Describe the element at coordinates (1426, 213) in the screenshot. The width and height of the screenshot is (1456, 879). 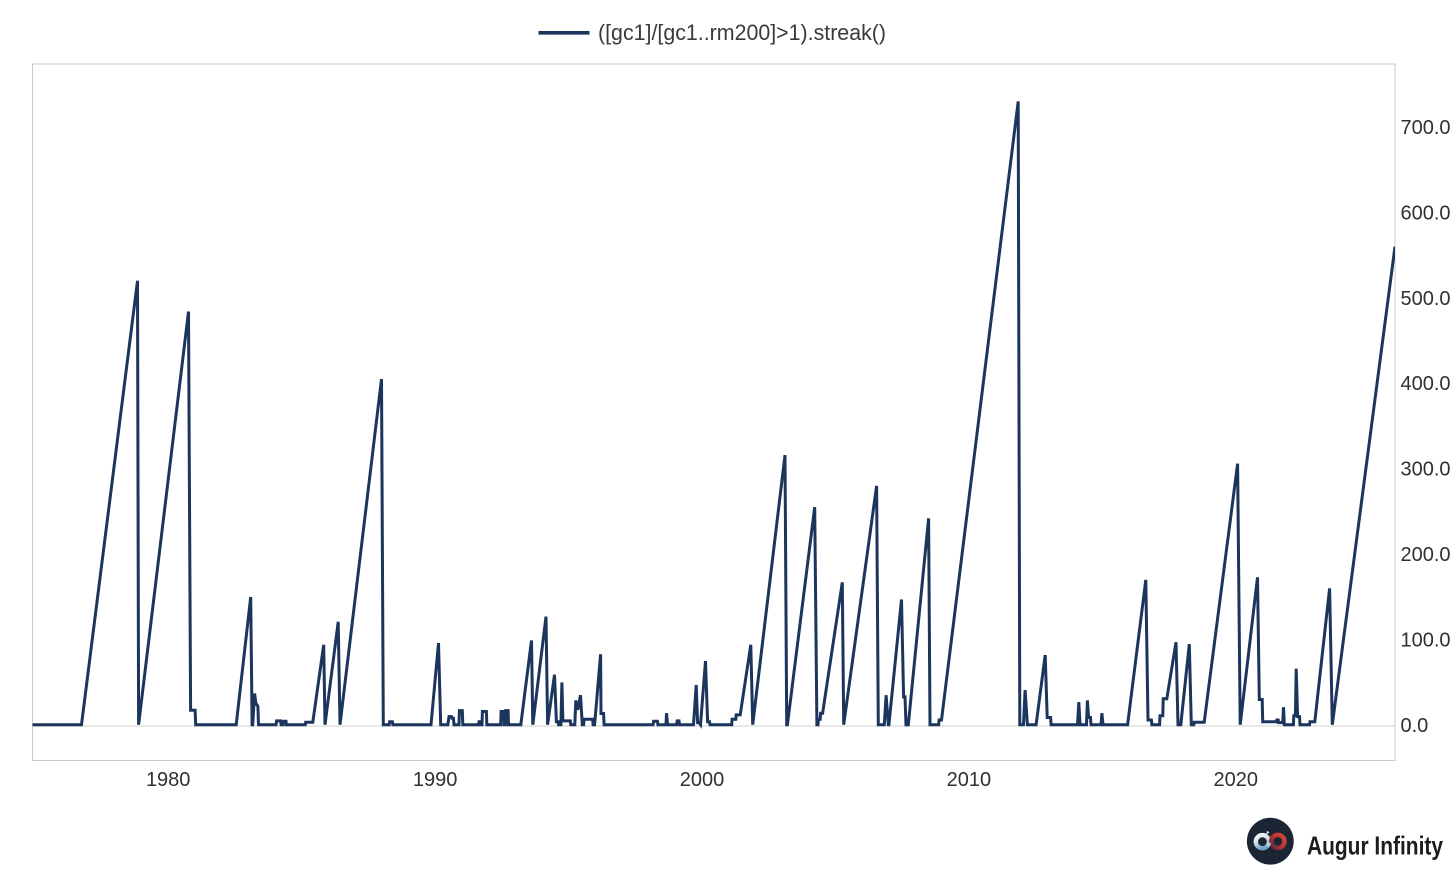
I see `svg-text: 600.0` at that location.